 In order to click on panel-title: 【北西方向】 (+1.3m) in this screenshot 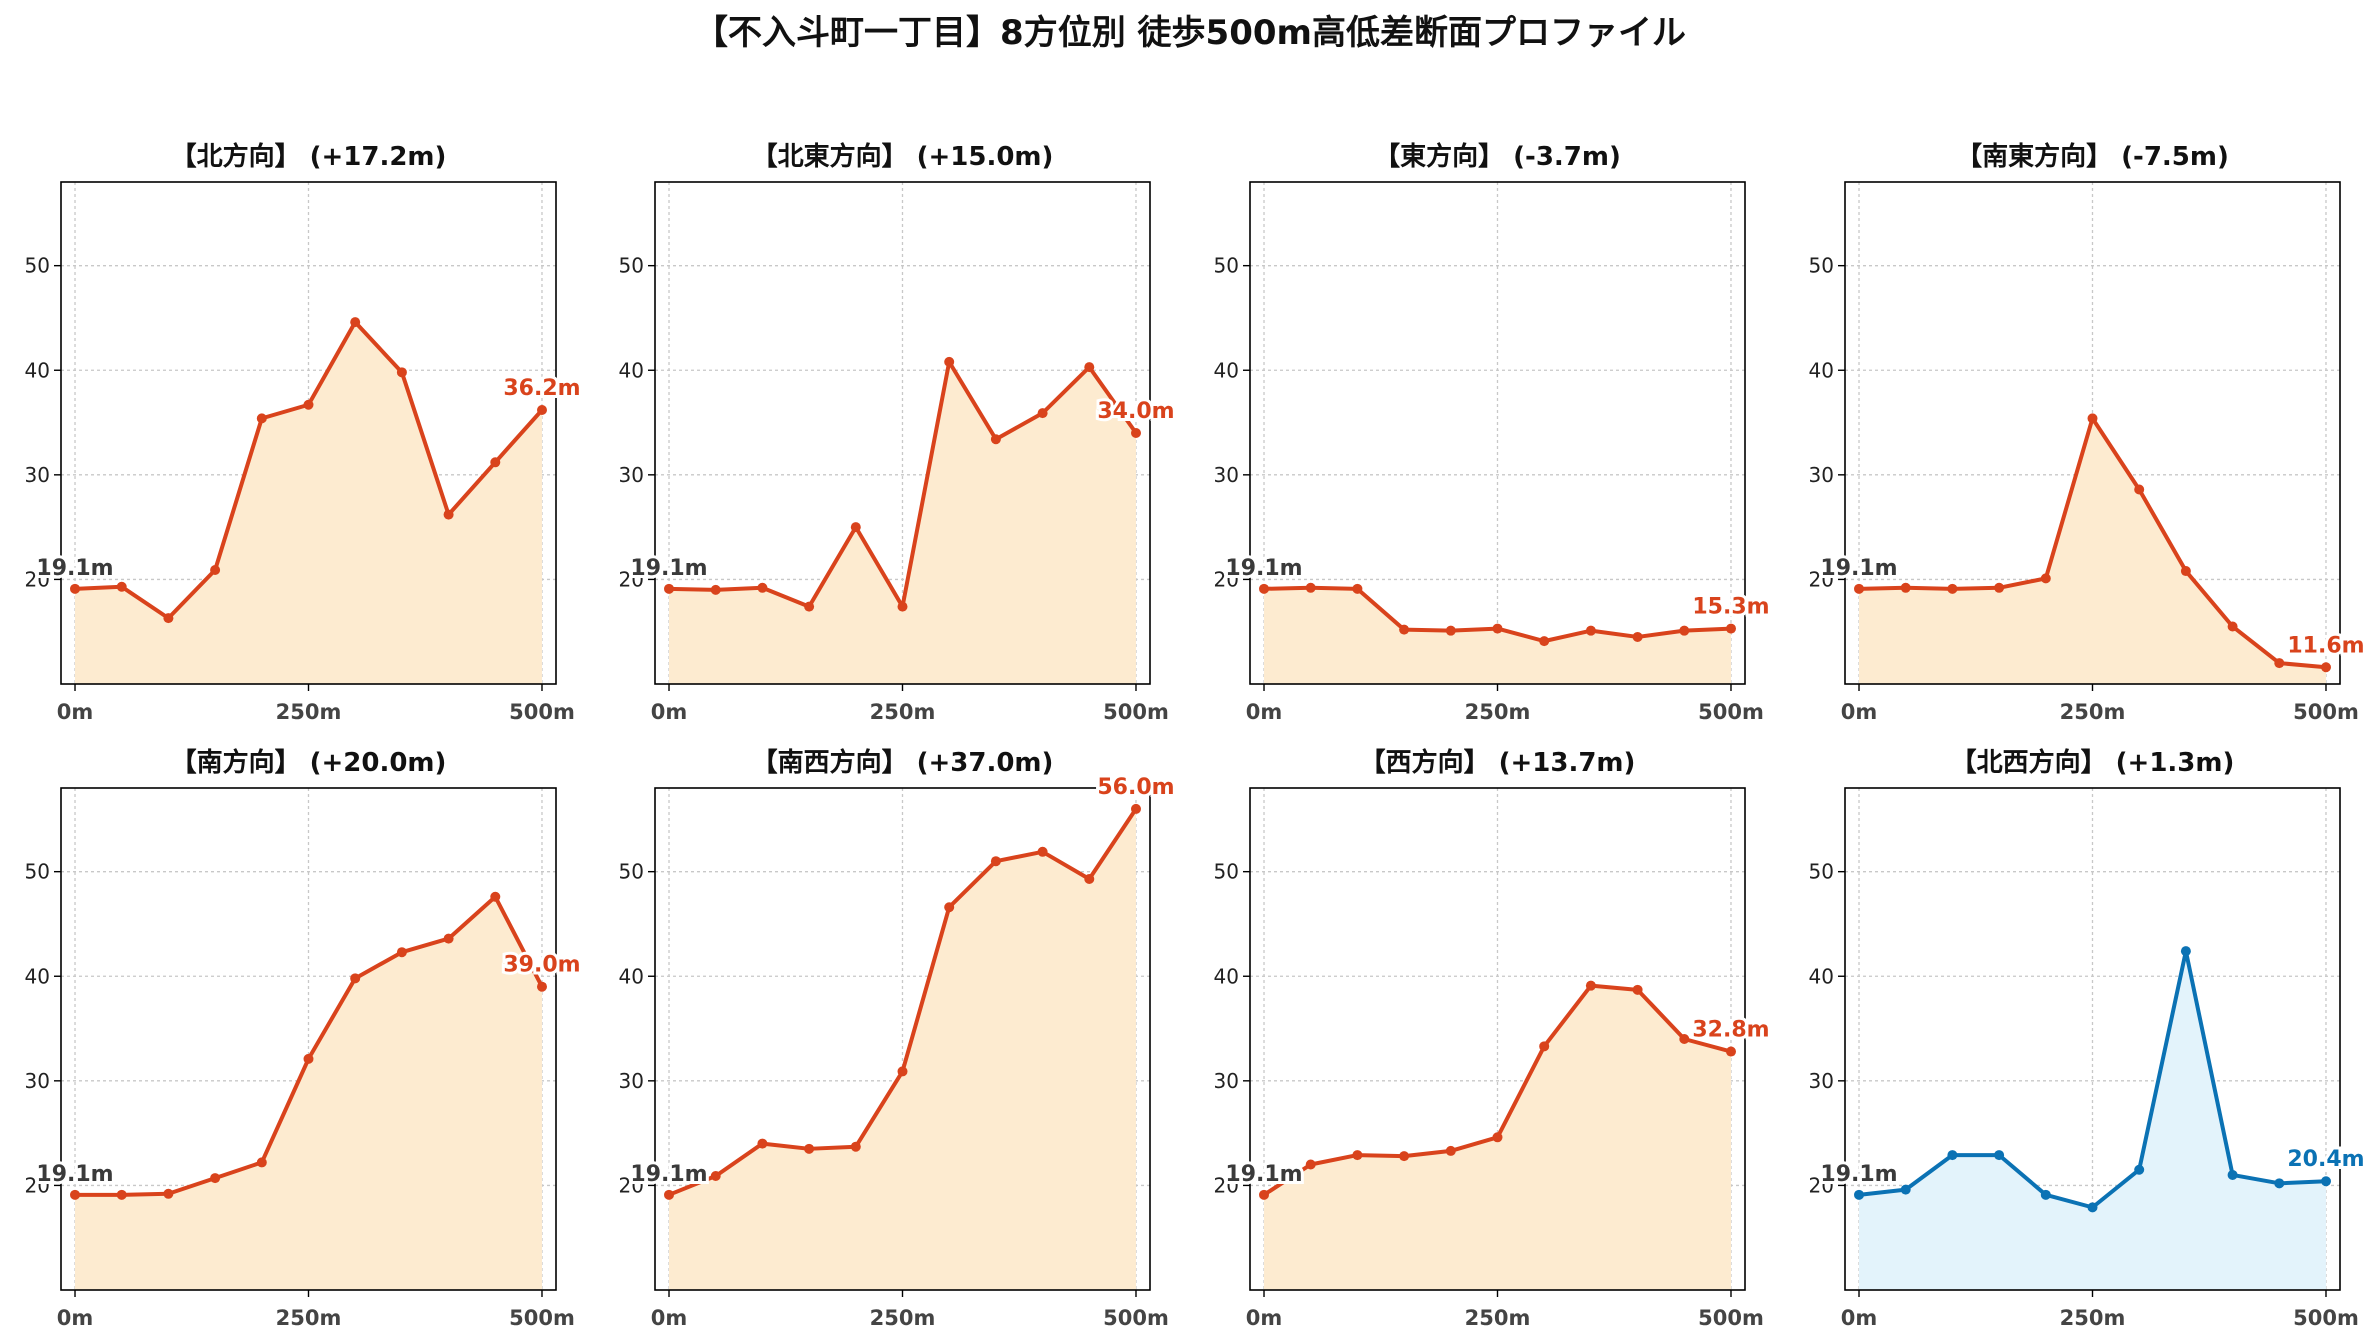, I will do `click(2093, 762)`.